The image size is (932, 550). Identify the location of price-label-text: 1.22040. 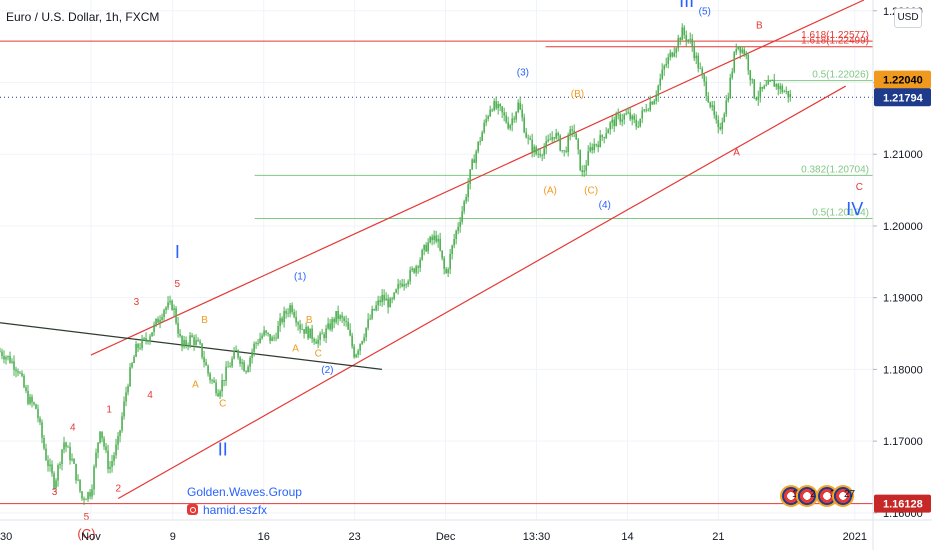
(903, 81).